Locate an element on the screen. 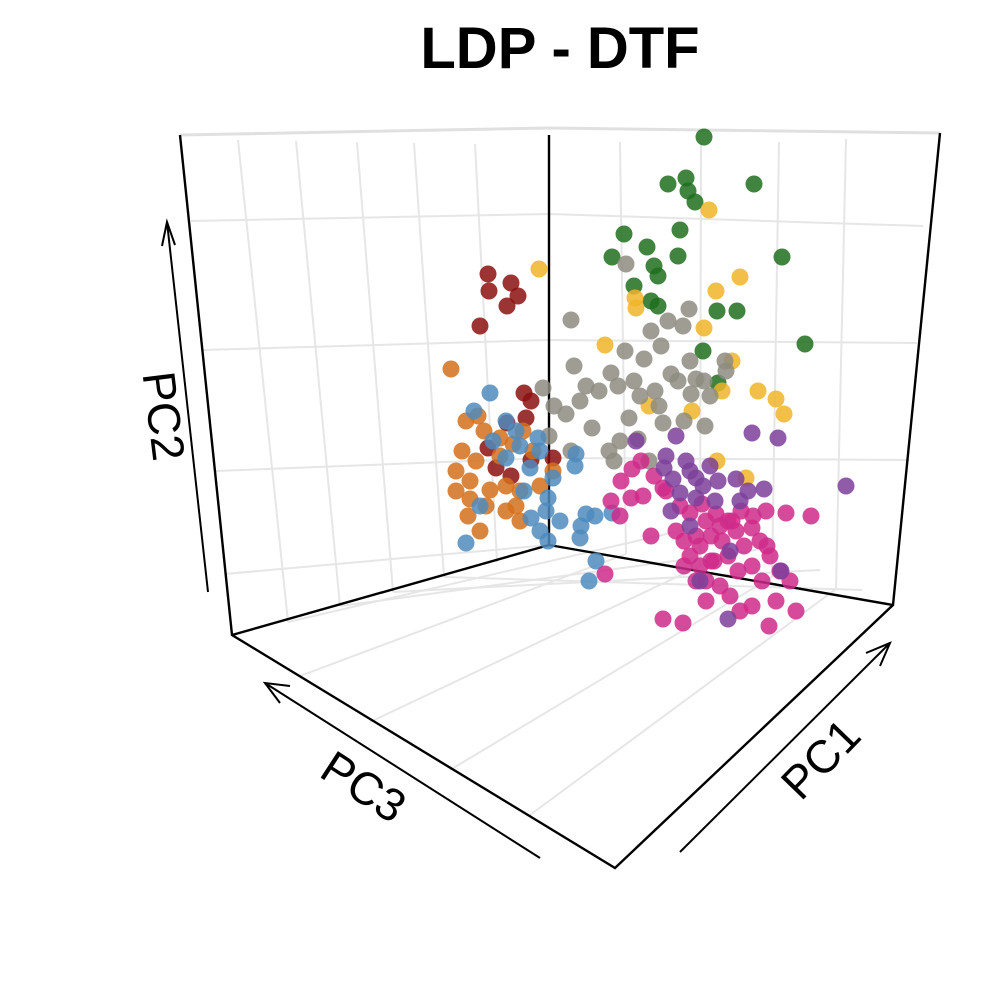 The height and width of the screenshot is (1000, 1000). pc2-axis-label: PC2 is located at coordinates (164, 415).